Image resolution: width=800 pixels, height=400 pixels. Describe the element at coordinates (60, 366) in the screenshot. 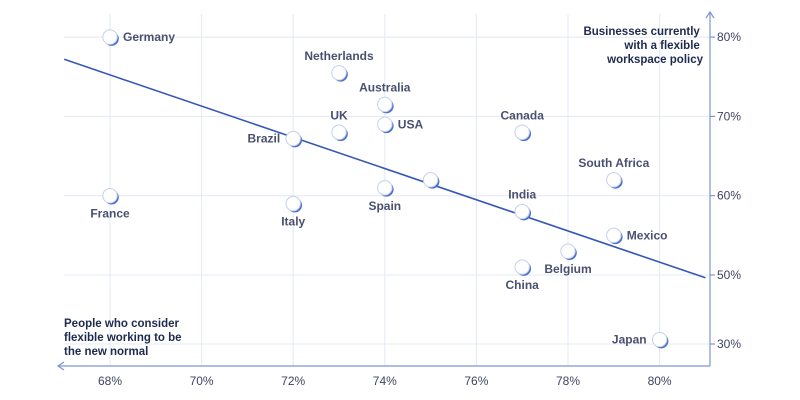

I see `x-axis-arrow` at that location.